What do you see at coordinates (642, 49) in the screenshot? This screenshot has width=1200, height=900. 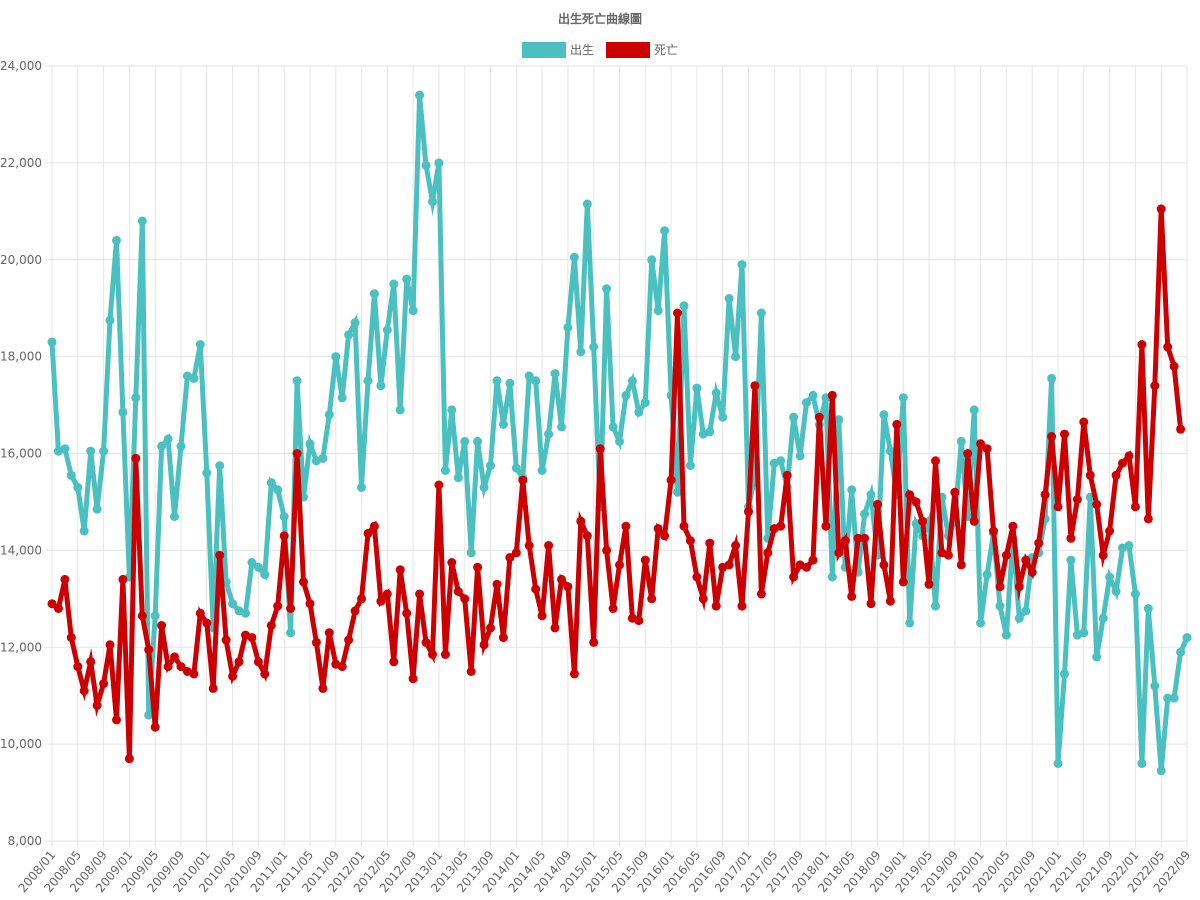 I see `legend-item-death: 死亡` at bounding box center [642, 49].